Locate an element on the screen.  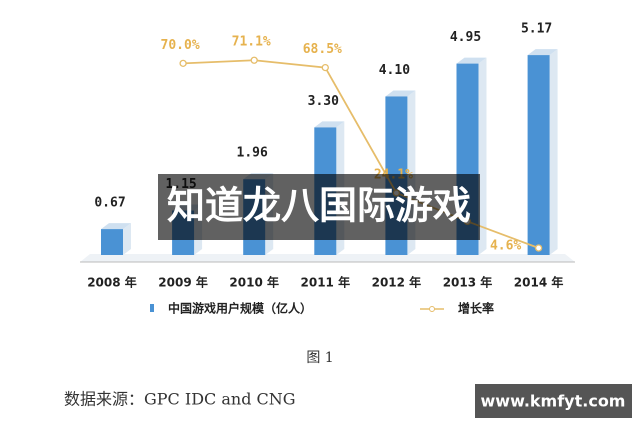
source: 数据来源：GPC IDC and CNG is located at coordinates (180, 399).